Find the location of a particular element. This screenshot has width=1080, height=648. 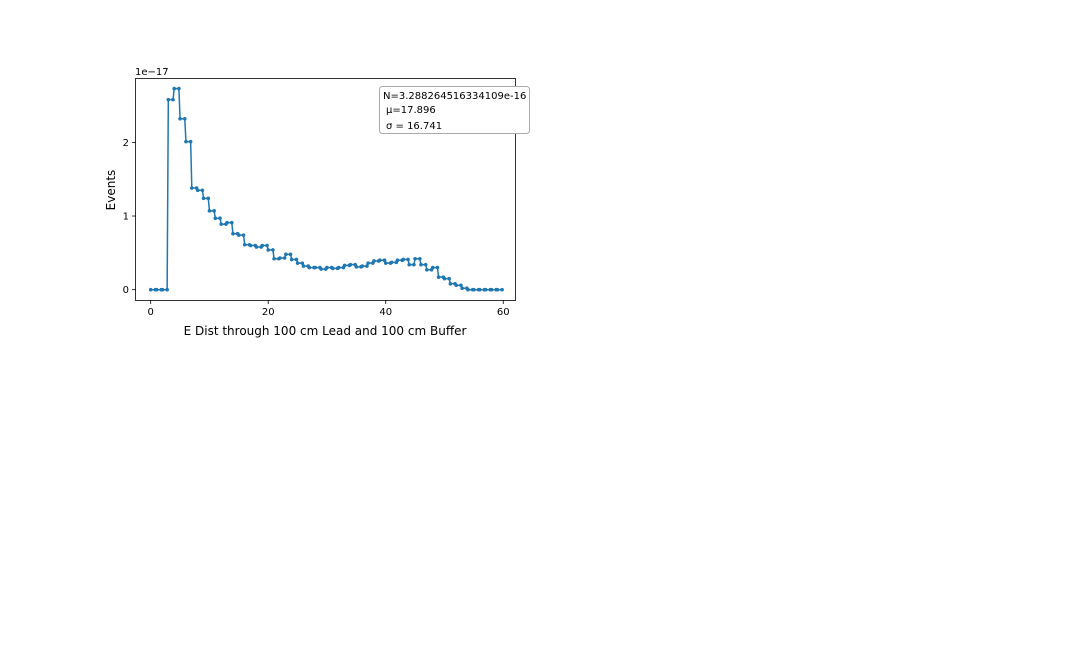

y-tick-label: 1 is located at coordinates (126, 217).